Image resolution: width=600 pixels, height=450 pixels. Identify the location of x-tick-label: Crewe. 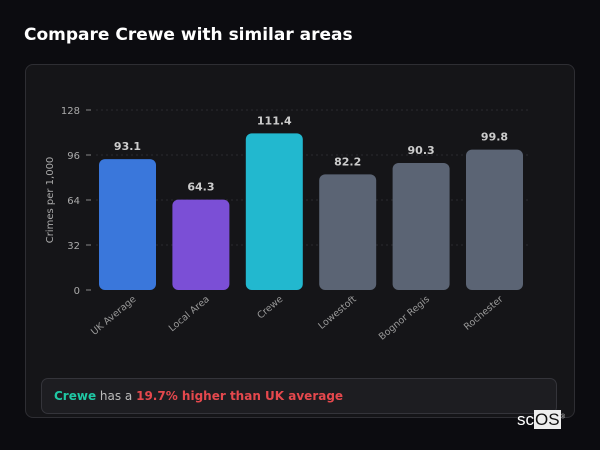
(270, 308).